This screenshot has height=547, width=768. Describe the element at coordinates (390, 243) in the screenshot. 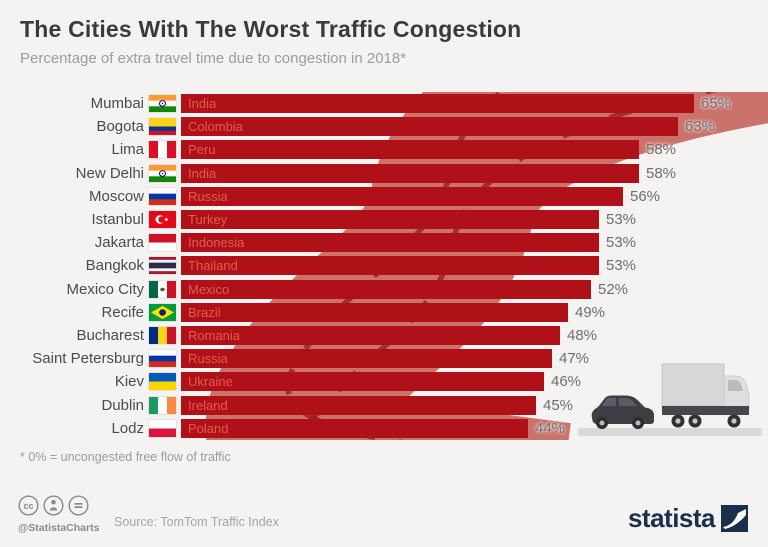

I see `value-bar: Indonesia` at that location.